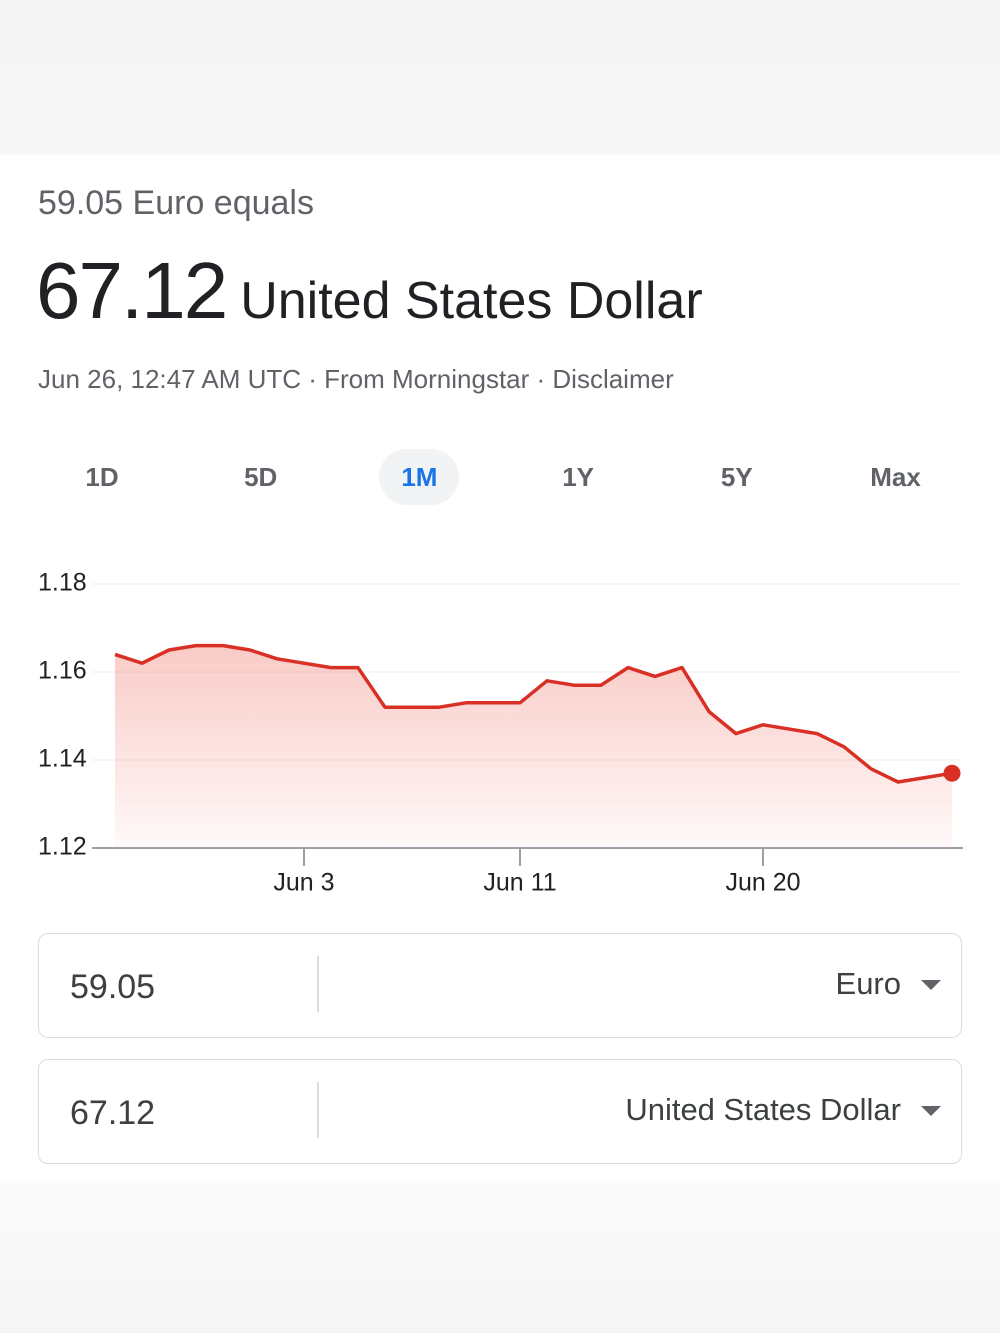 Image resolution: width=1000 pixels, height=1333 pixels. I want to click on amount-input: 59.05, so click(113, 987).